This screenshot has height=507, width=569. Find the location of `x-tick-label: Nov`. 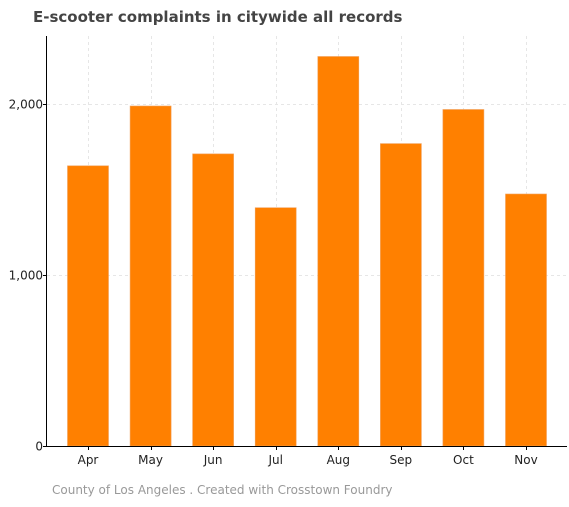

x-tick-label: Nov is located at coordinates (525, 460).